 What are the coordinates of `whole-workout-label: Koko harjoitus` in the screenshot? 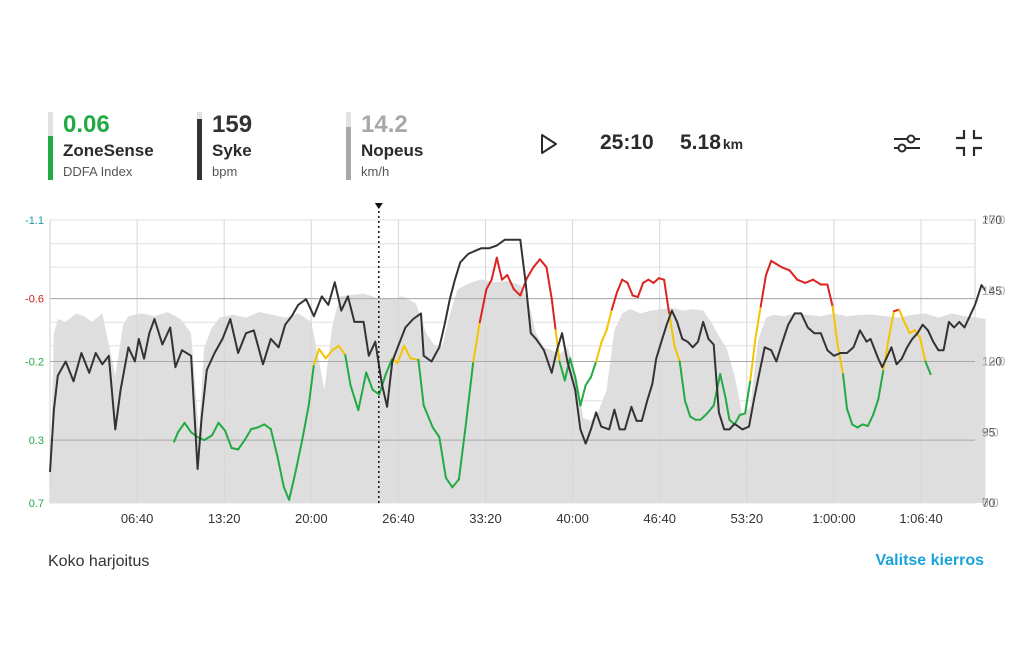 It's located at (99, 561).